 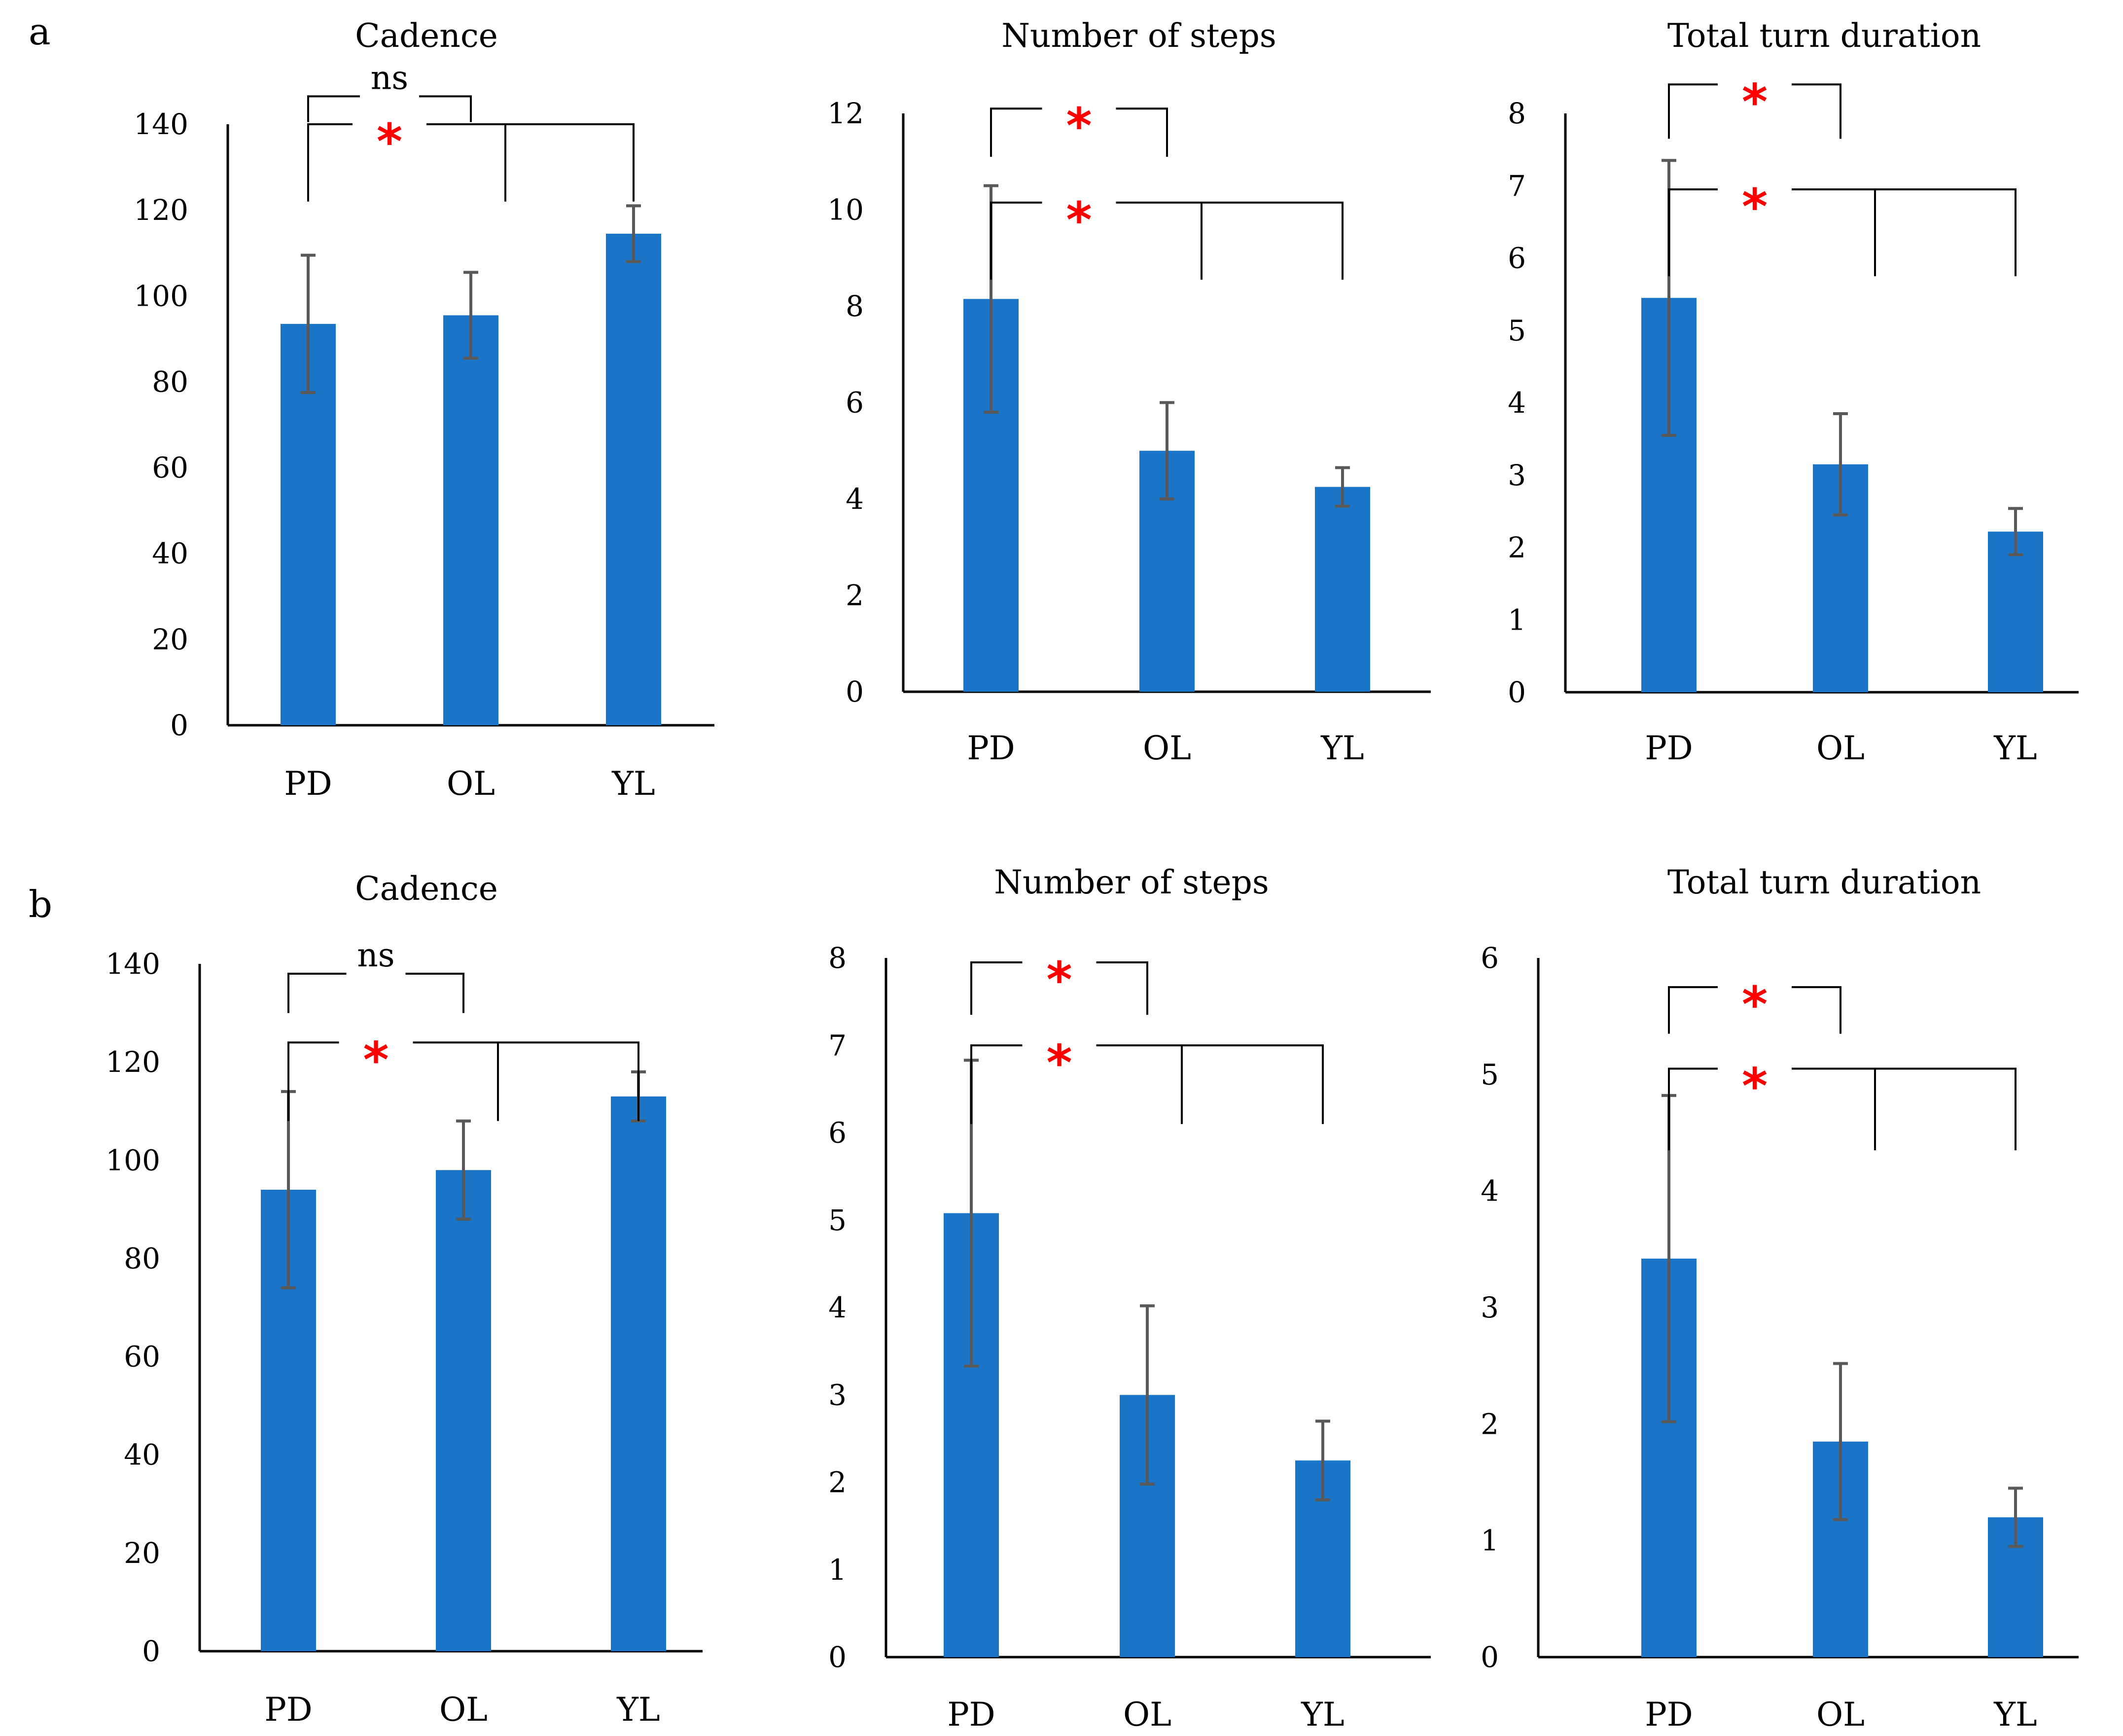 What do you see at coordinates (404, 1300) in the screenshot?
I see `chart-4: Cadence 0 20 40 60 80 100 120 140 PD OL YL ns *` at bounding box center [404, 1300].